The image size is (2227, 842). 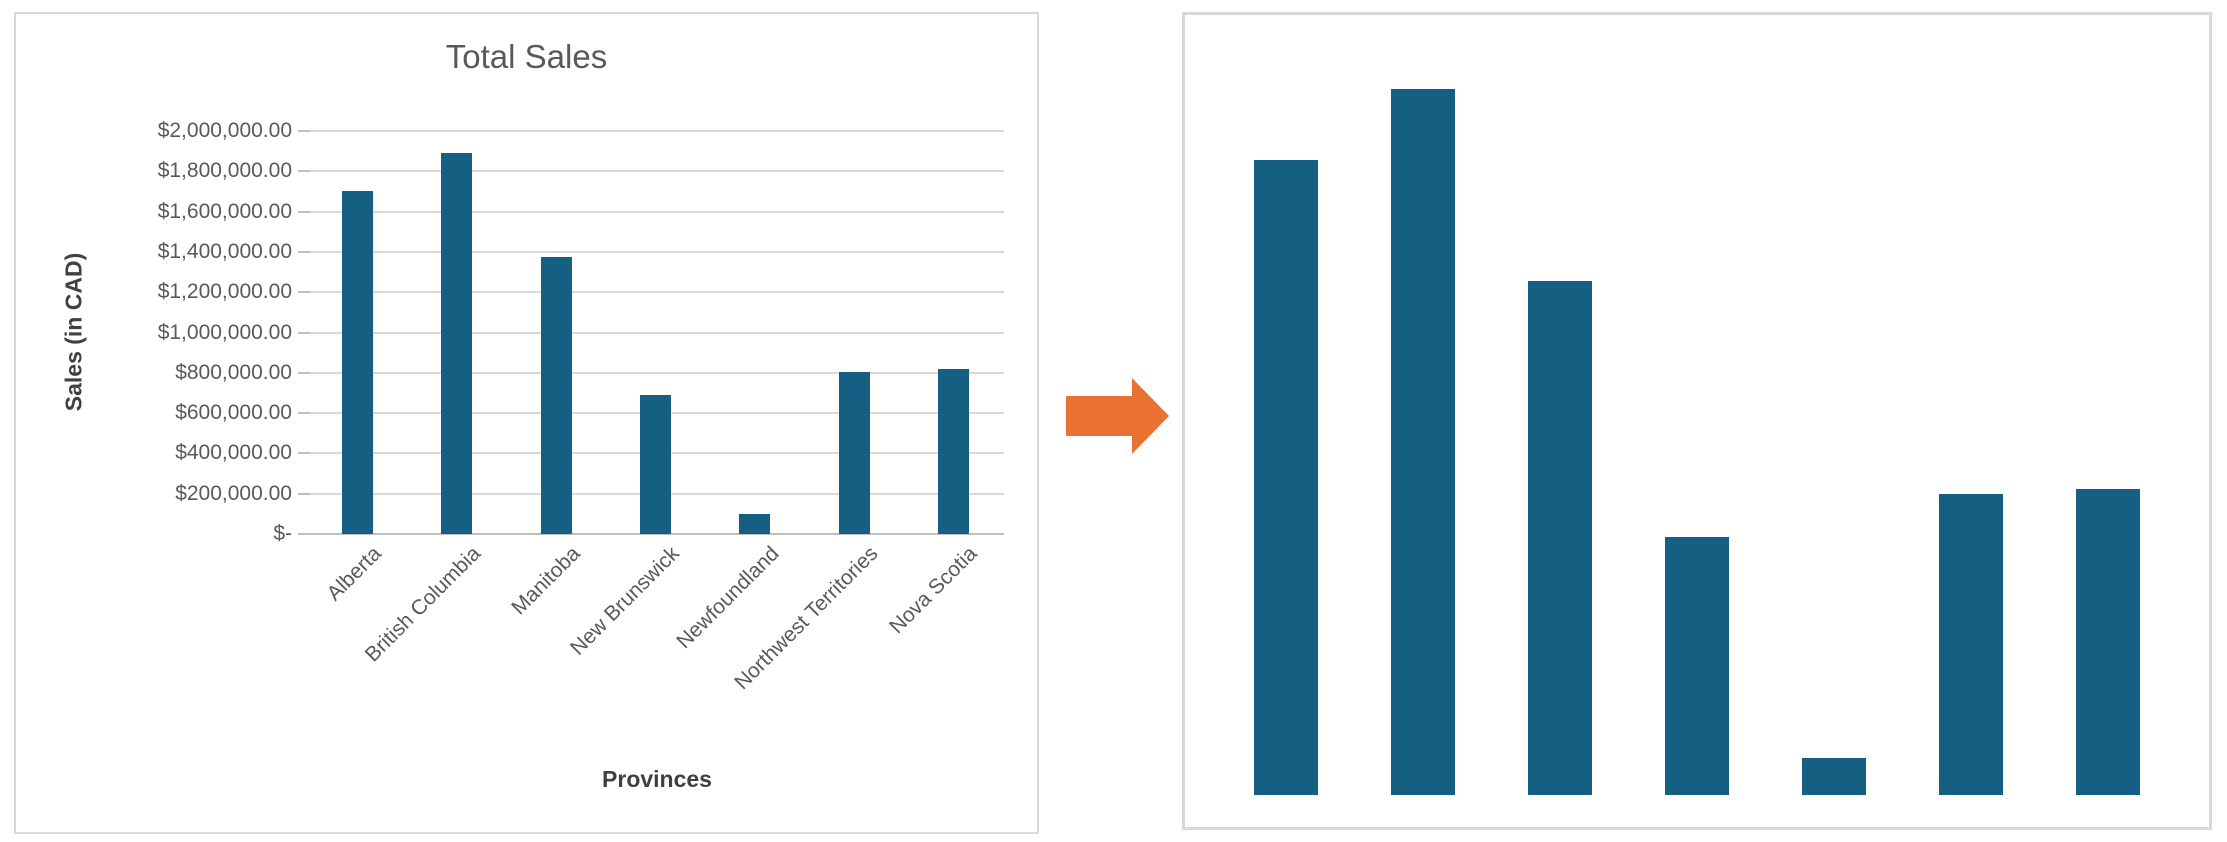 I want to click on y-tick-label: $2,000,000.00, so click(x=224, y=130).